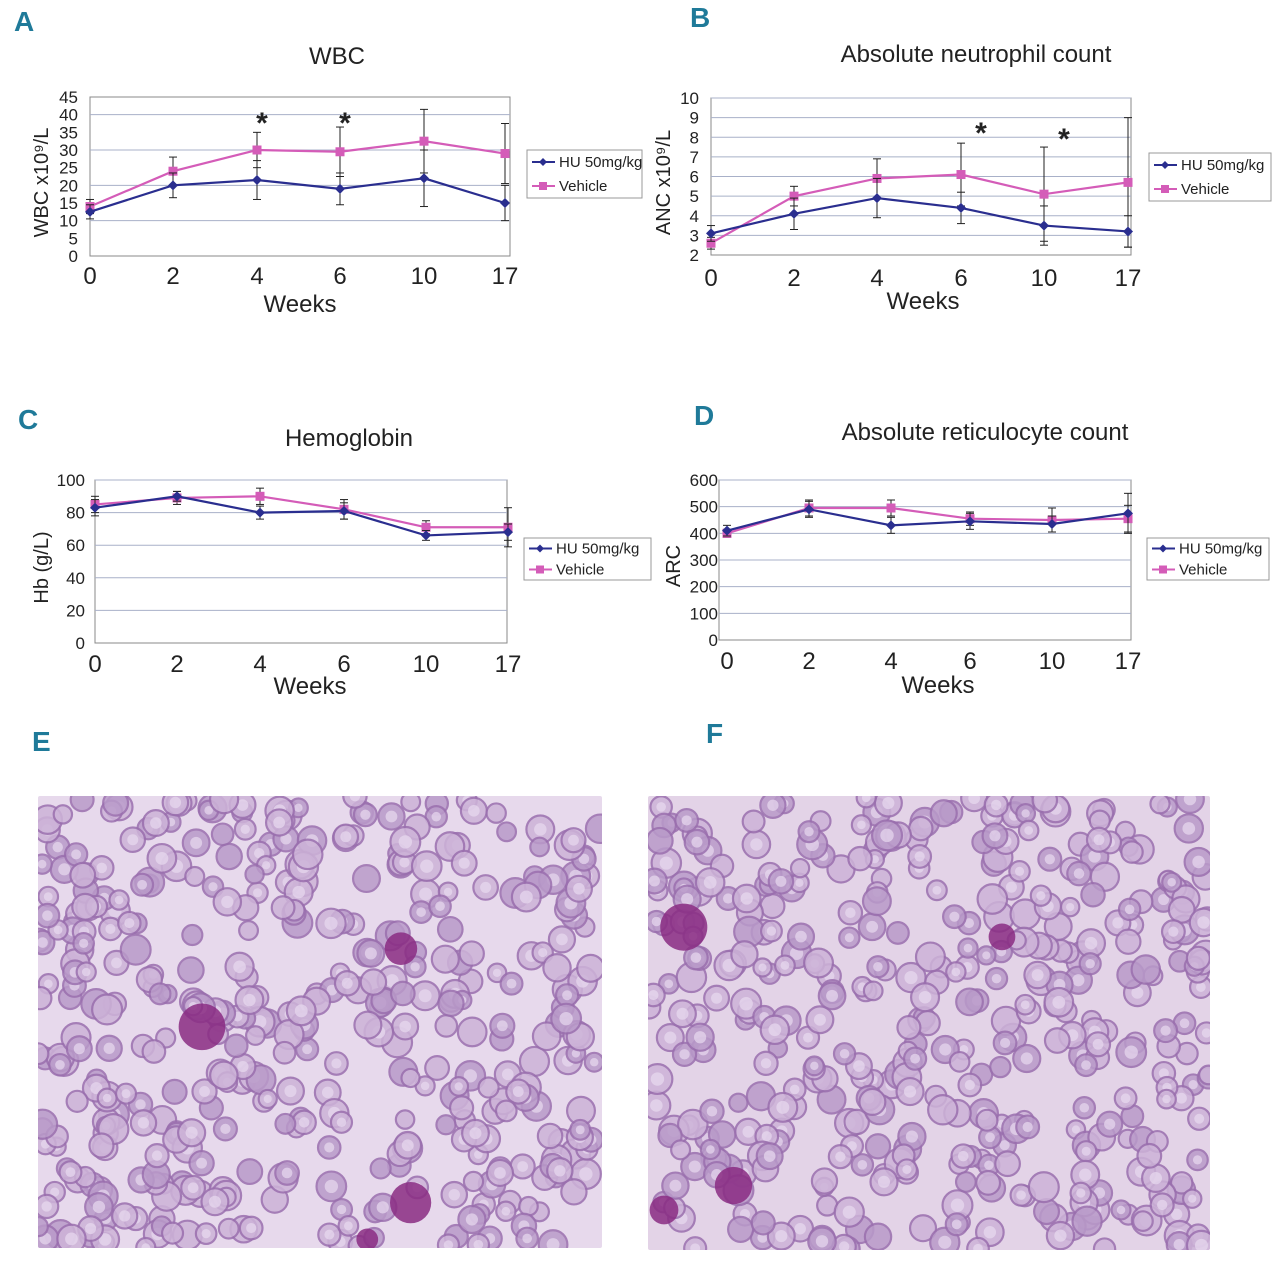 The height and width of the screenshot is (1265, 1280). I want to click on y-tick-label-0: 10, so click(68, 221).